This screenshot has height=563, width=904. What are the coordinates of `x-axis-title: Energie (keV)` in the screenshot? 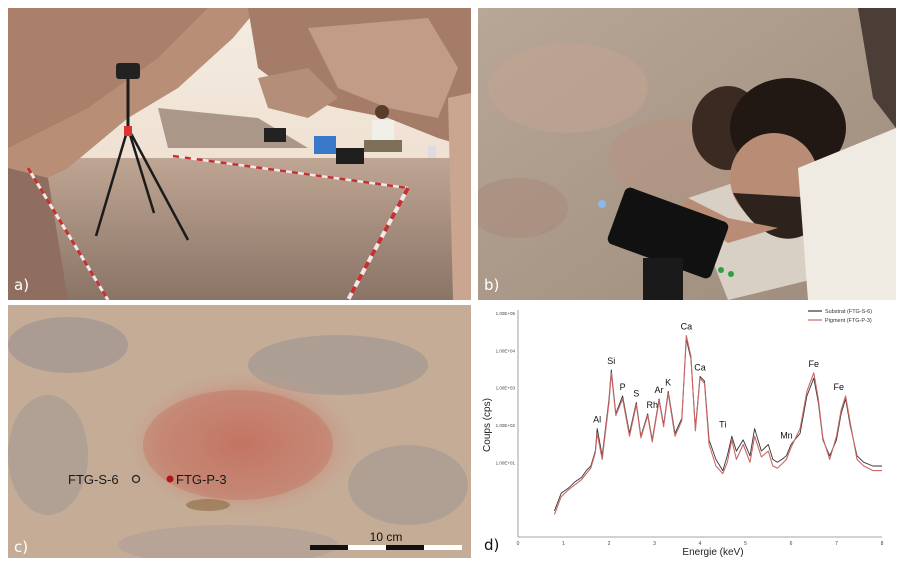 It's located at (712, 552).